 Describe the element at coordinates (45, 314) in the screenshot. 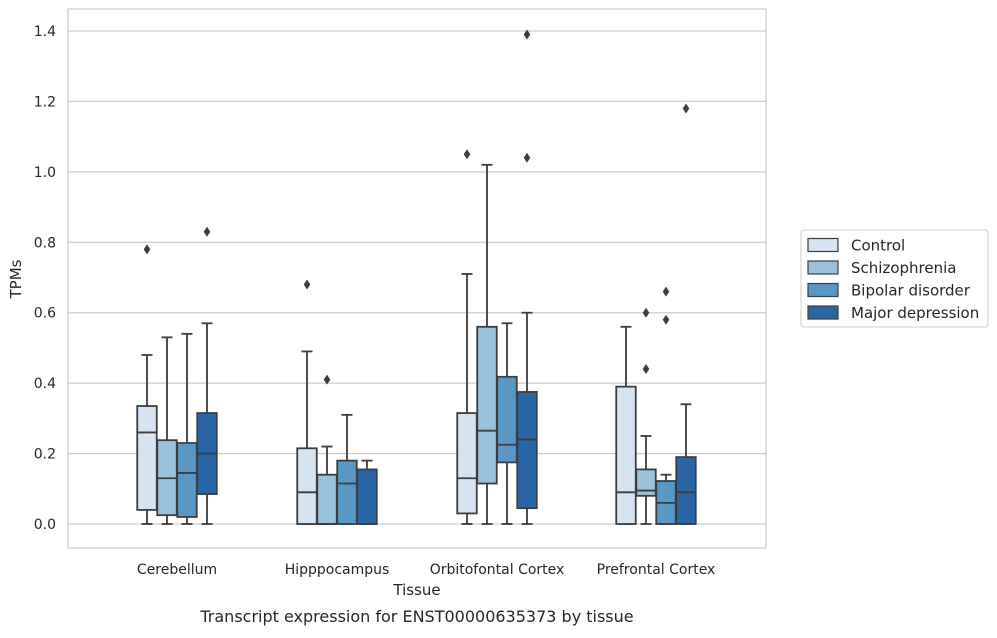

I see `y-tick-label: 0.6` at that location.